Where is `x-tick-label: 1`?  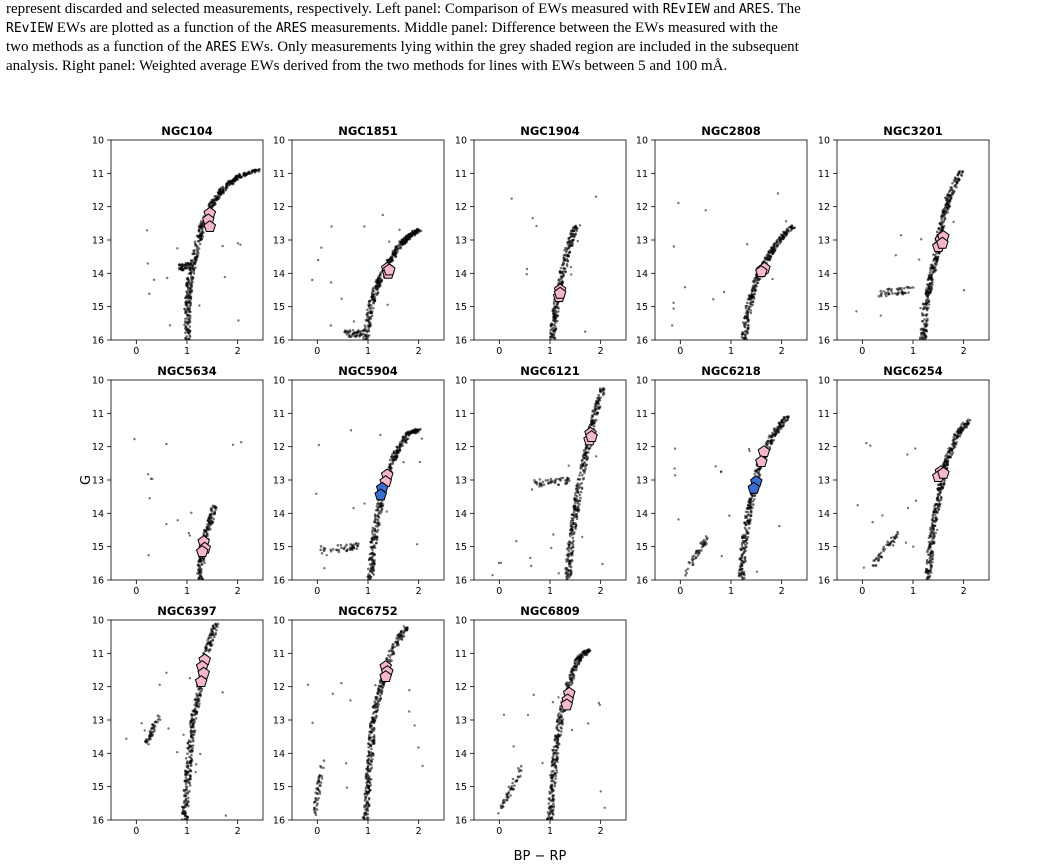
x-tick-label: 1 is located at coordinates (550, 591).